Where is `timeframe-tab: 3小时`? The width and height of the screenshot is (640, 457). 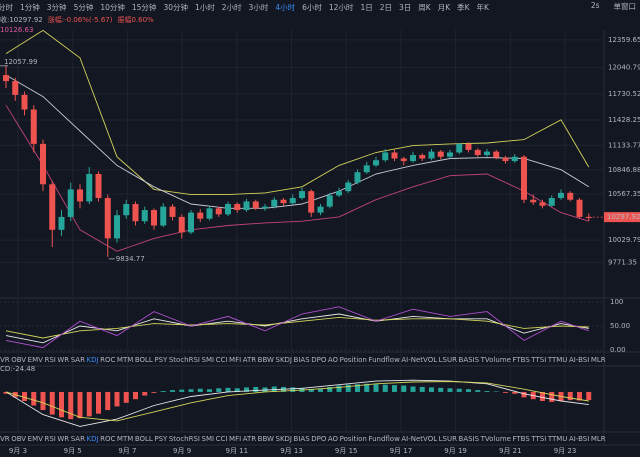
timeframe-tab: 3小时 is located at coordinates (258, 7).